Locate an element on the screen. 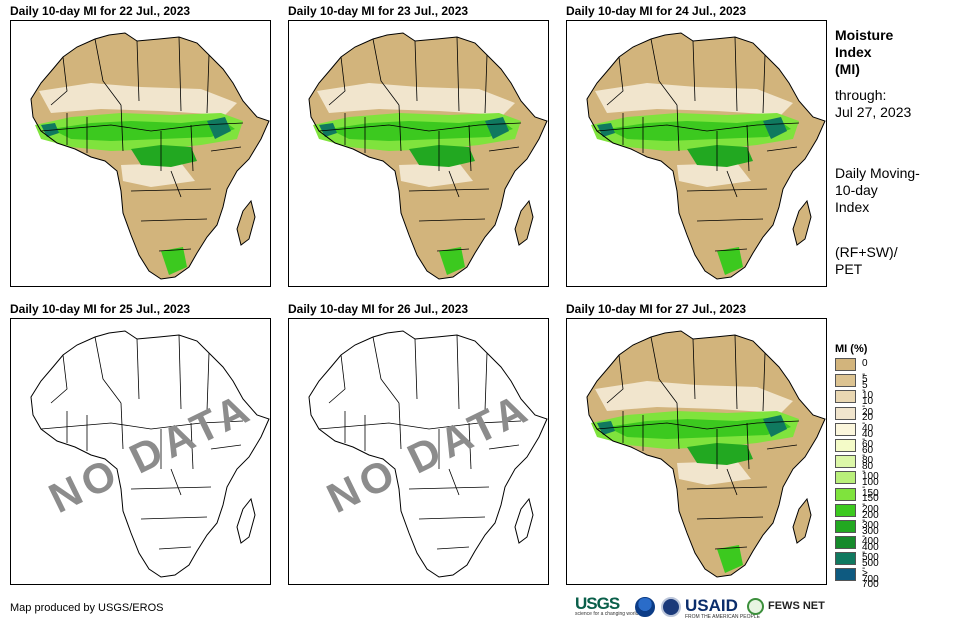  legend-item: 0 - 5 is located at coordinates (851, 374).